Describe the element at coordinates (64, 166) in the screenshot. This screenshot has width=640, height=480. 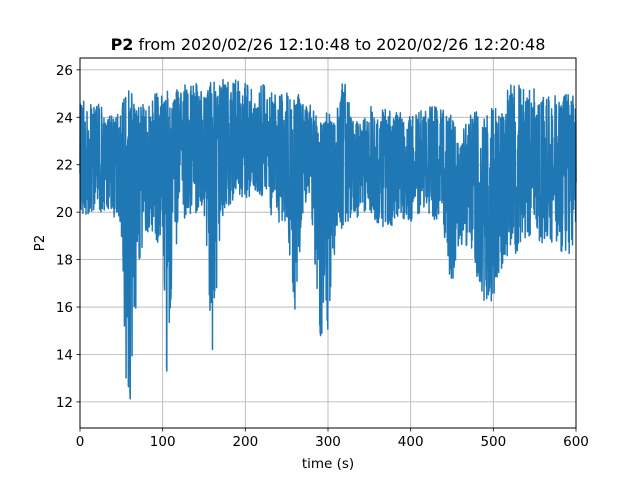
I see `y-tick-label: 22` at that location.